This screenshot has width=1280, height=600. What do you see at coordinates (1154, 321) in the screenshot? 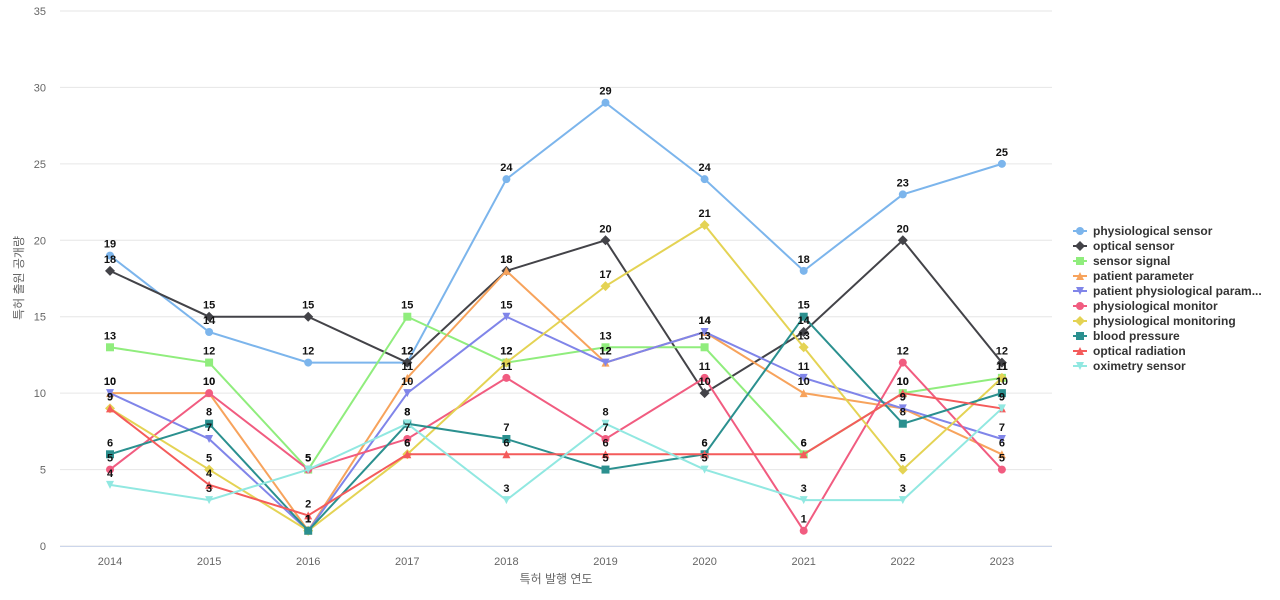
I see `legend-item: physiological monitoring` at bounding box center [1154, 321].